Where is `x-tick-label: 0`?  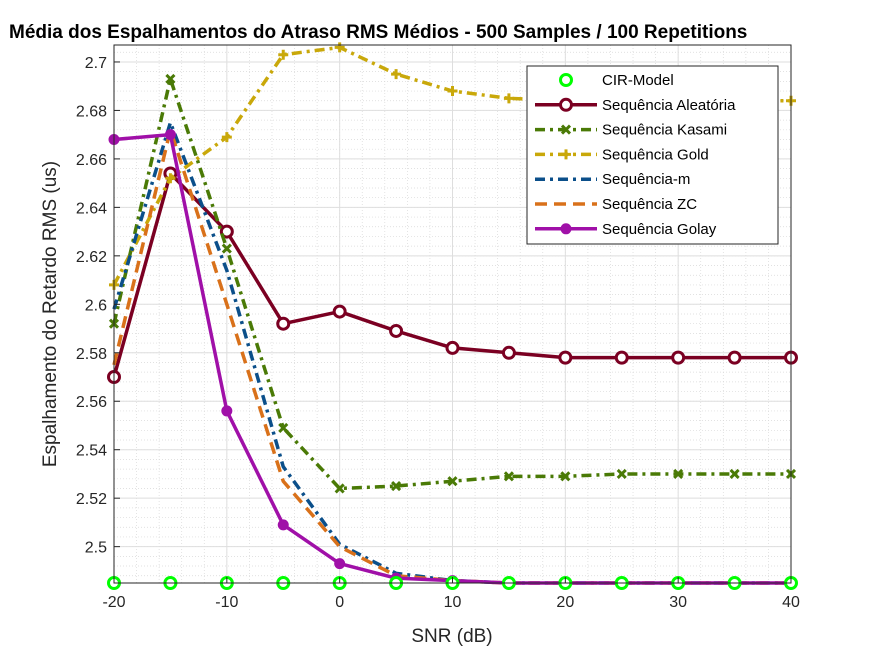
x-tick-label: 0 is located at coordinates (339, 602).